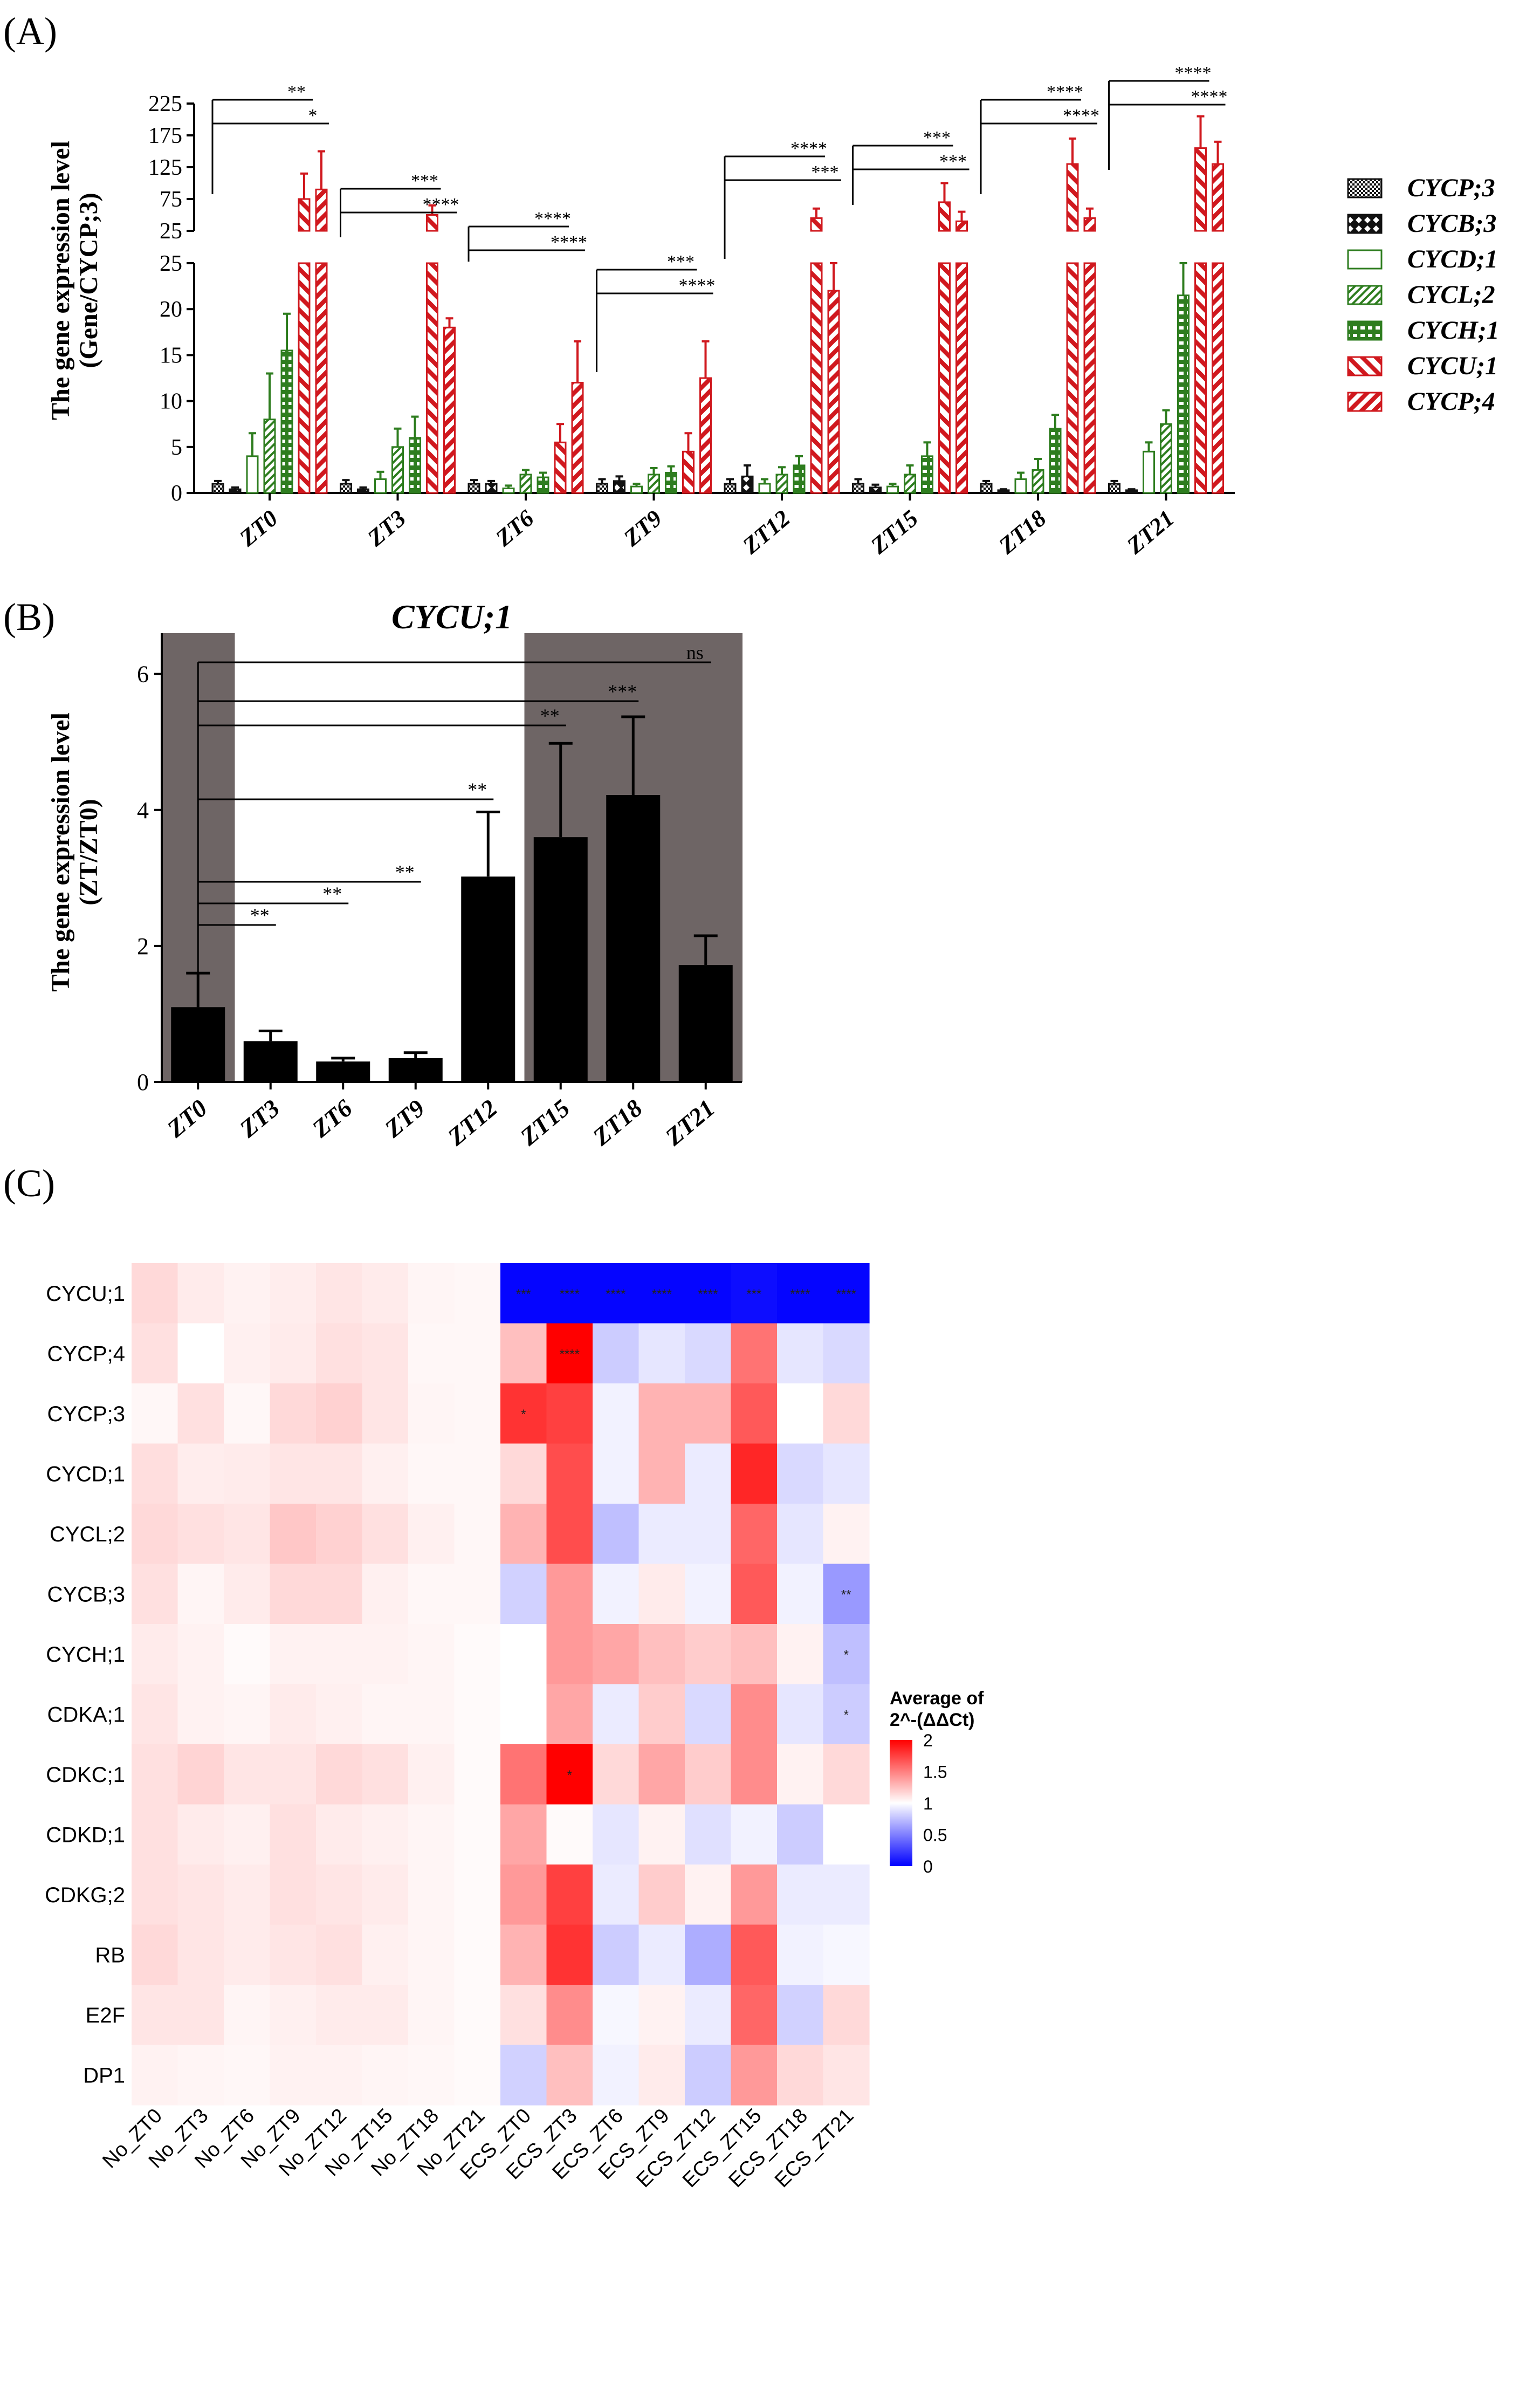  Describe the element at coordinates (176, 447) in the screenshot. I see `panel-a-ytick-label: 5` at that location.